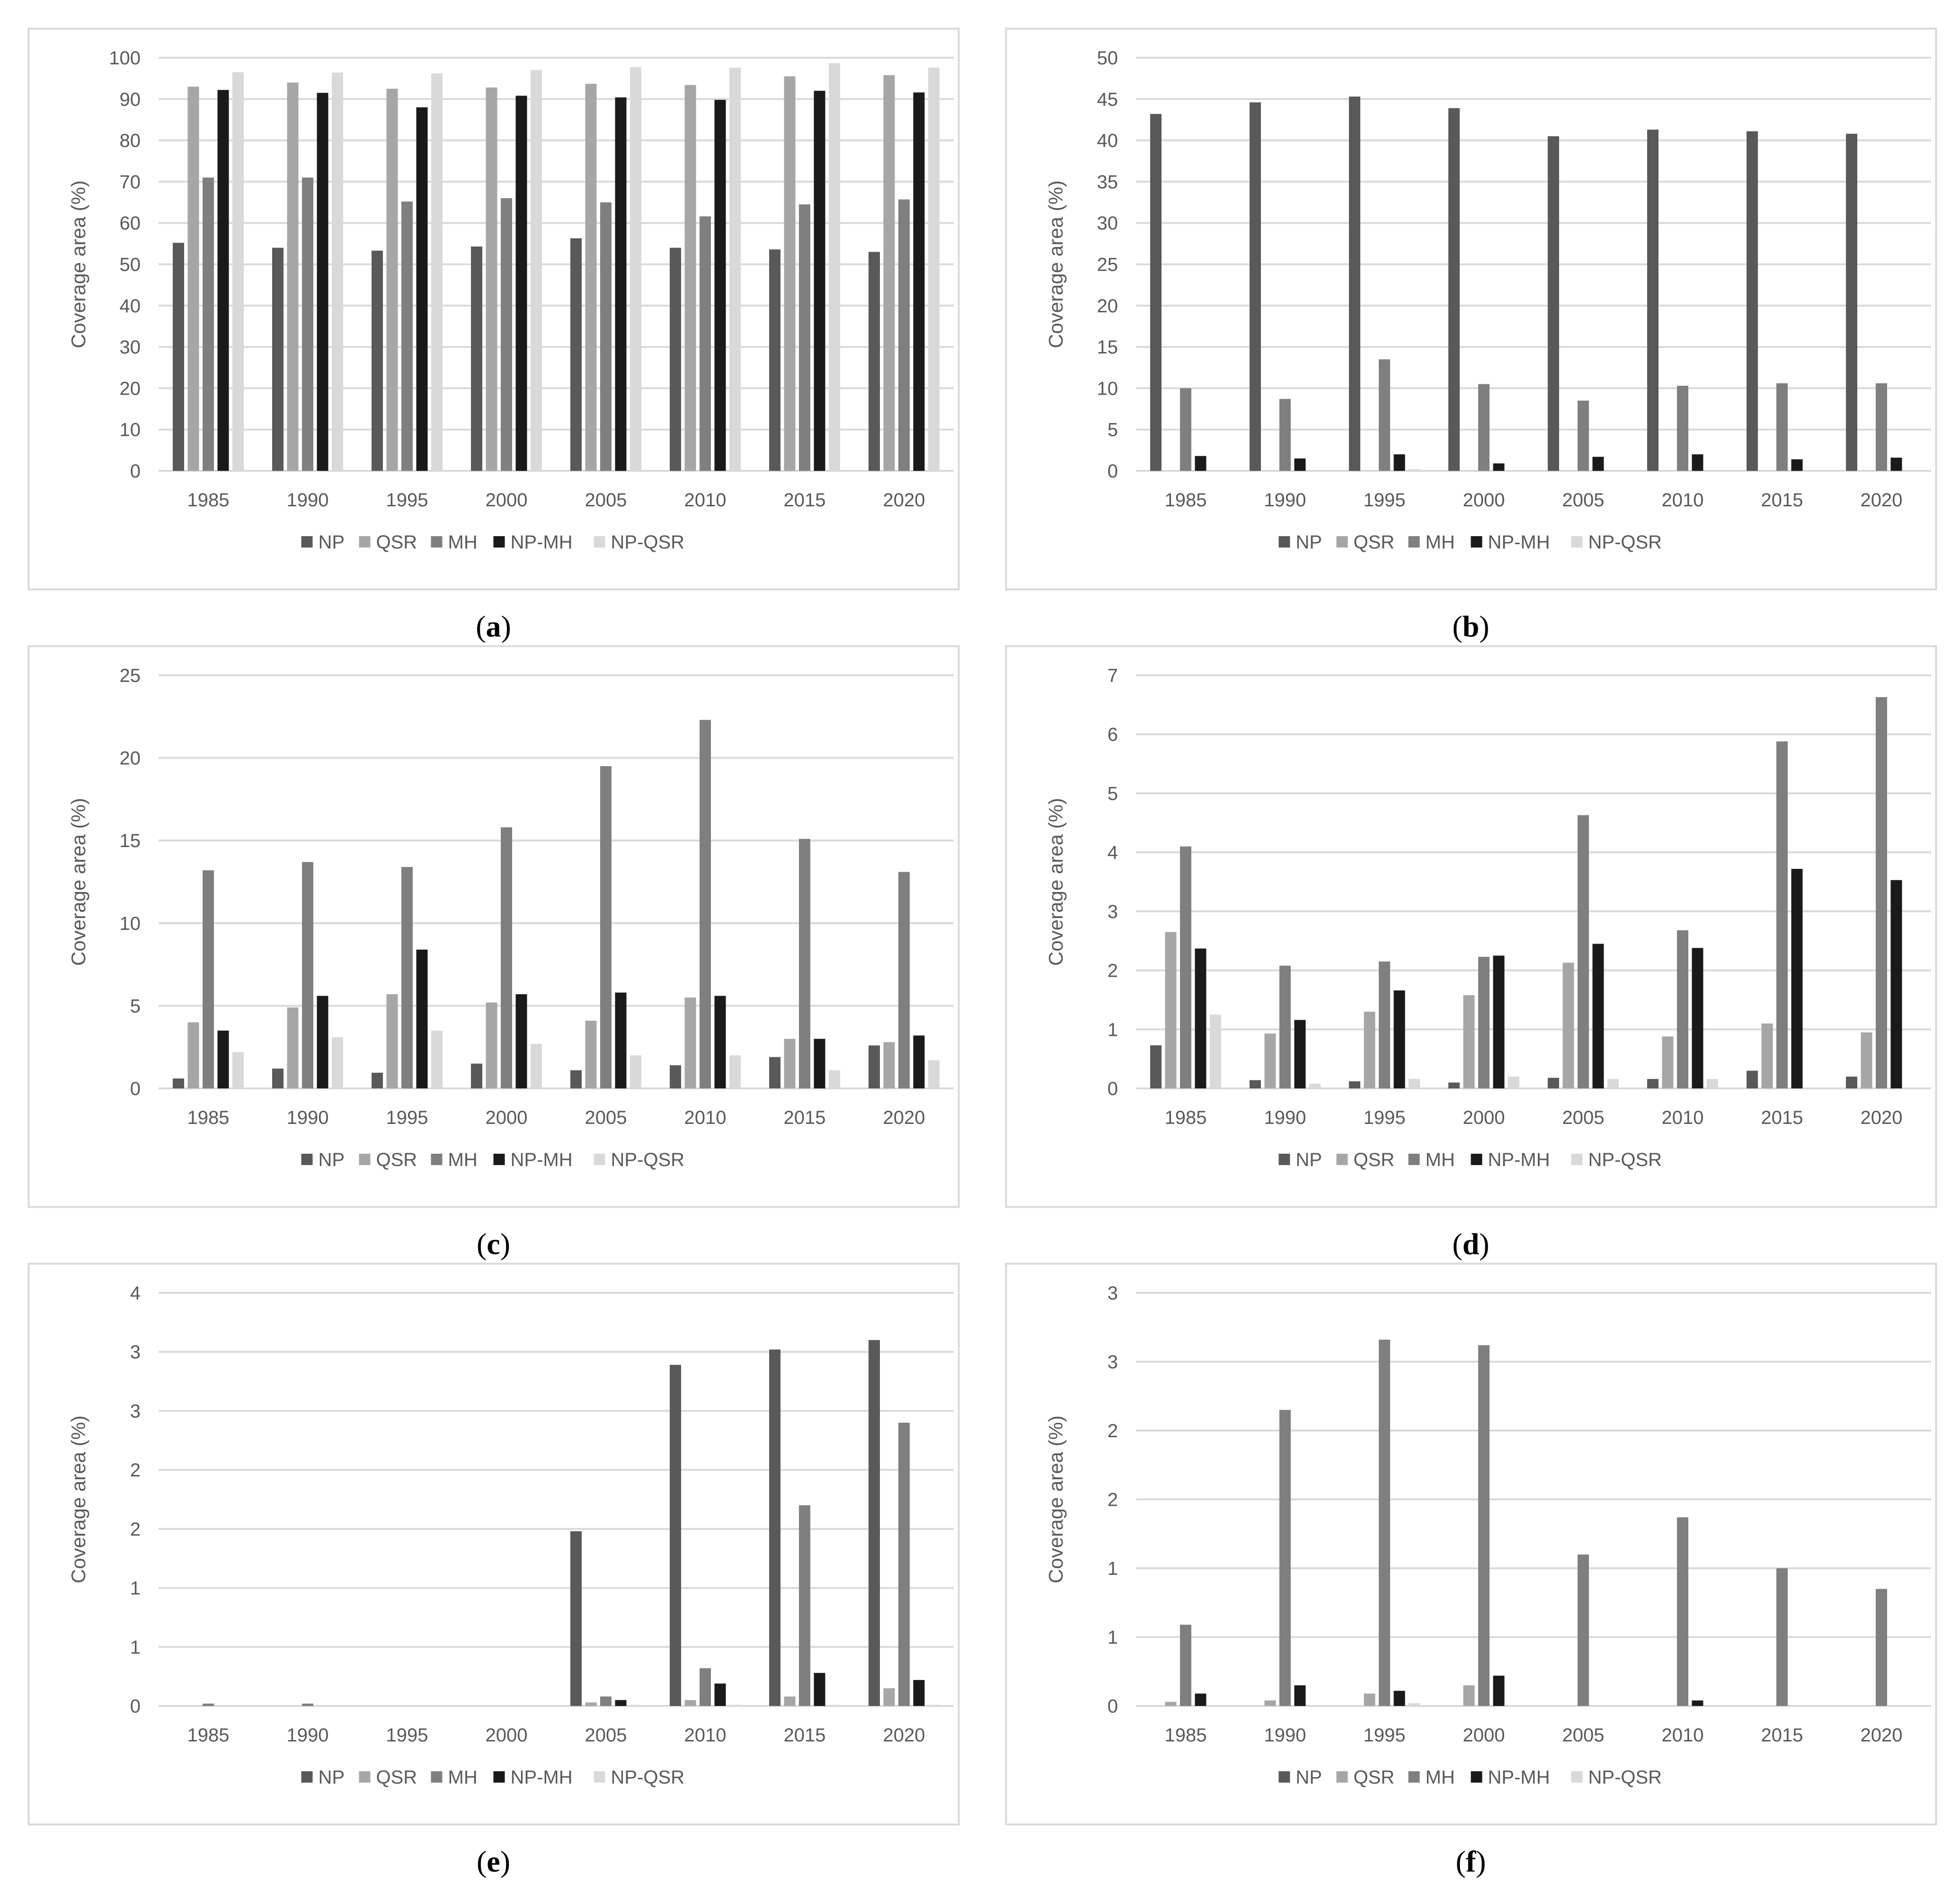  What do you see at coordinates (1107, 183) in the screenshot?
I see `y-tick-label: 35` at bounding box center [1107, 183].